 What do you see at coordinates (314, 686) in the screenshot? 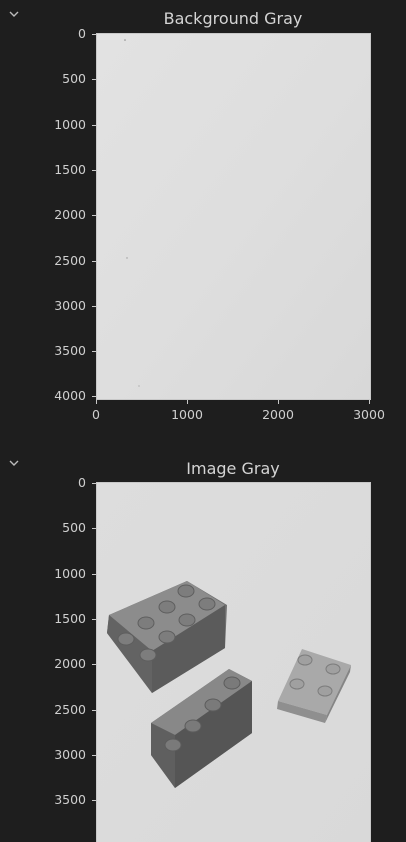
I see `brick-2x2` at bounding box center [314, 686].